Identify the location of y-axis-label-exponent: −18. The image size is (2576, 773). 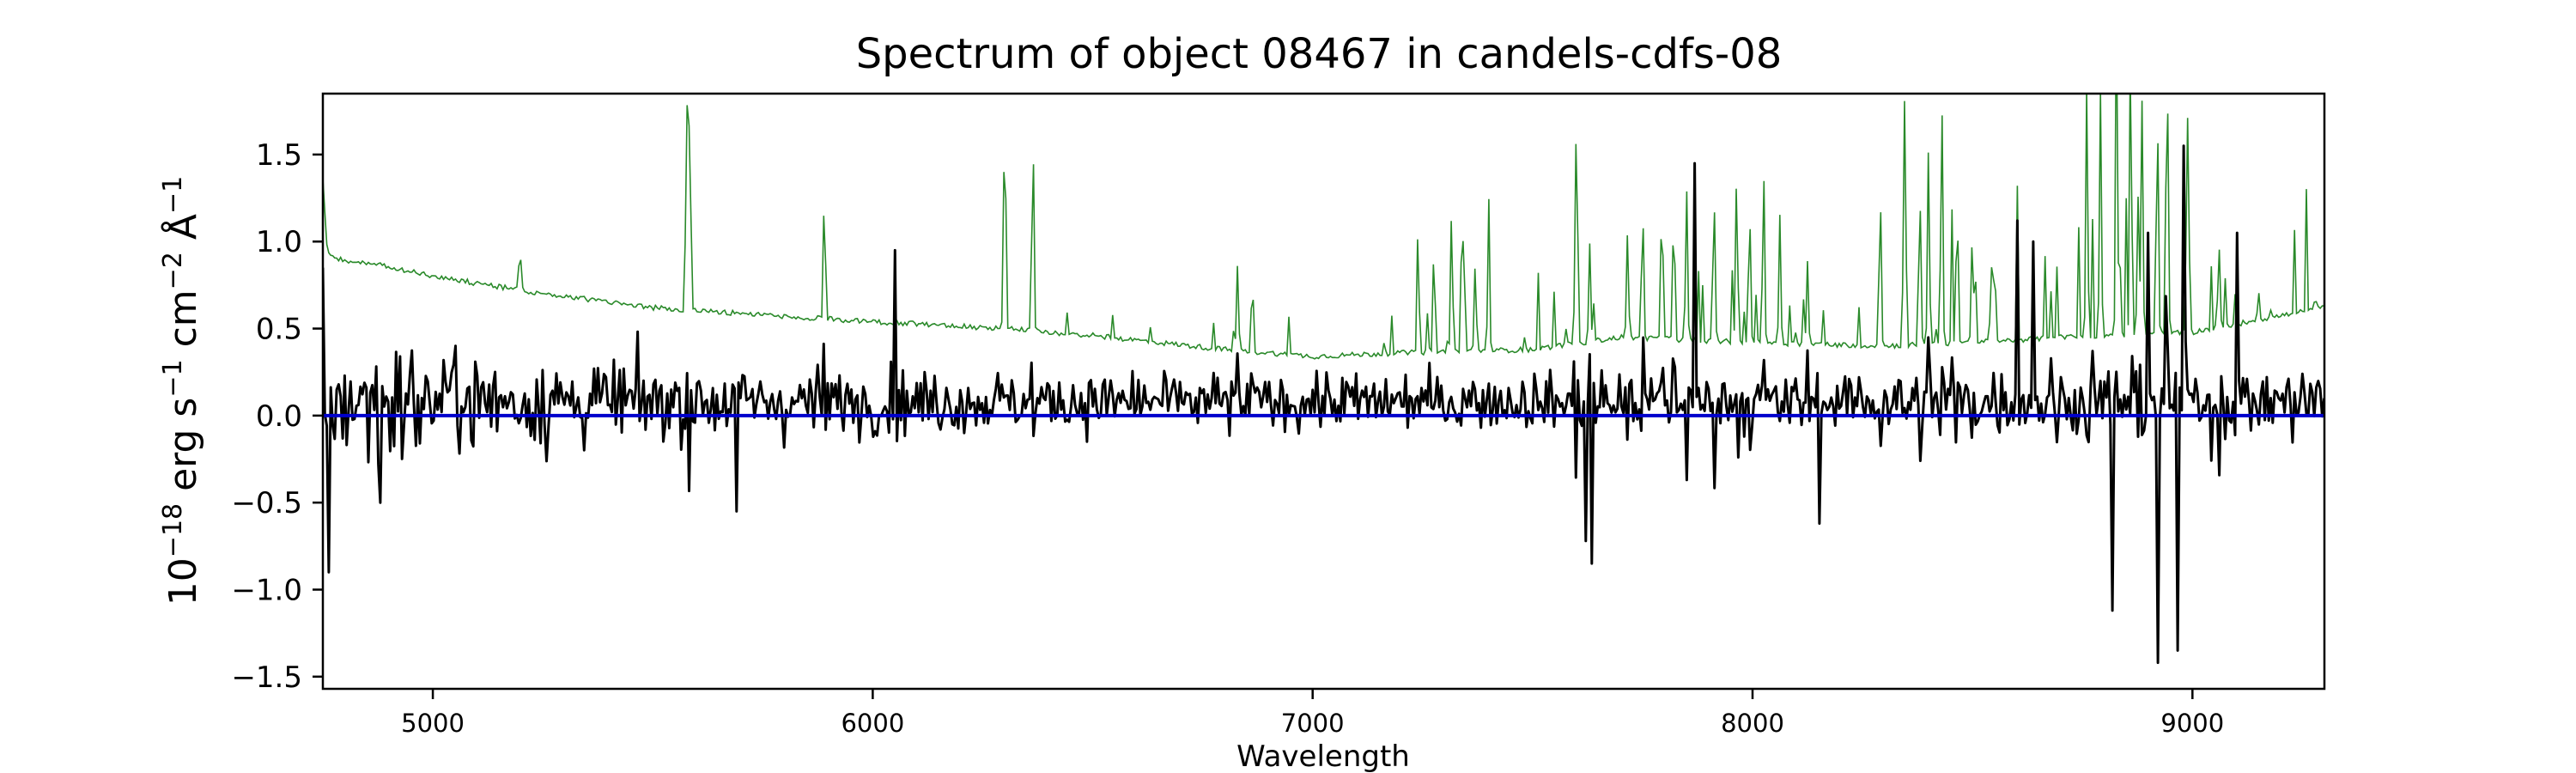
(173, 530).